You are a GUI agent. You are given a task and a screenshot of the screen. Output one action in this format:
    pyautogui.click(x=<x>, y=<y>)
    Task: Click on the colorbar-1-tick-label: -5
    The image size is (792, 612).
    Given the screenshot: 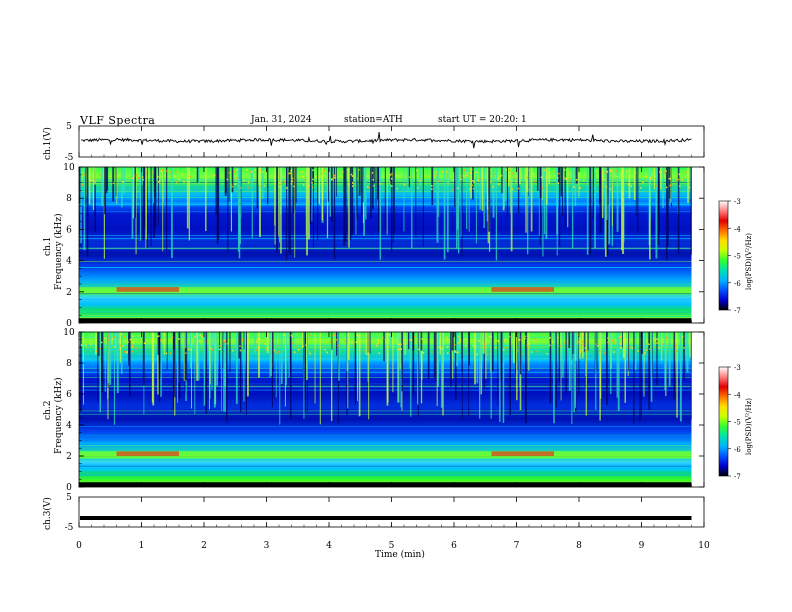 What is the action you would take?
    pyautogui.click(x=737, y=257)
    